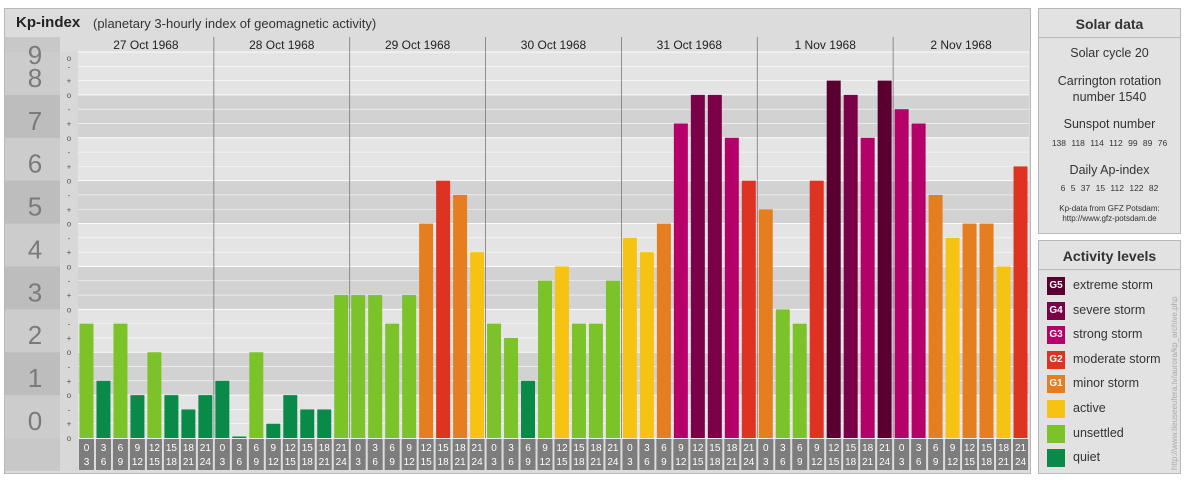  What do you see at coordinates (121, 462) in the screenshot?
I see `hour-label-end: 9` at bounding box center [121, 462].